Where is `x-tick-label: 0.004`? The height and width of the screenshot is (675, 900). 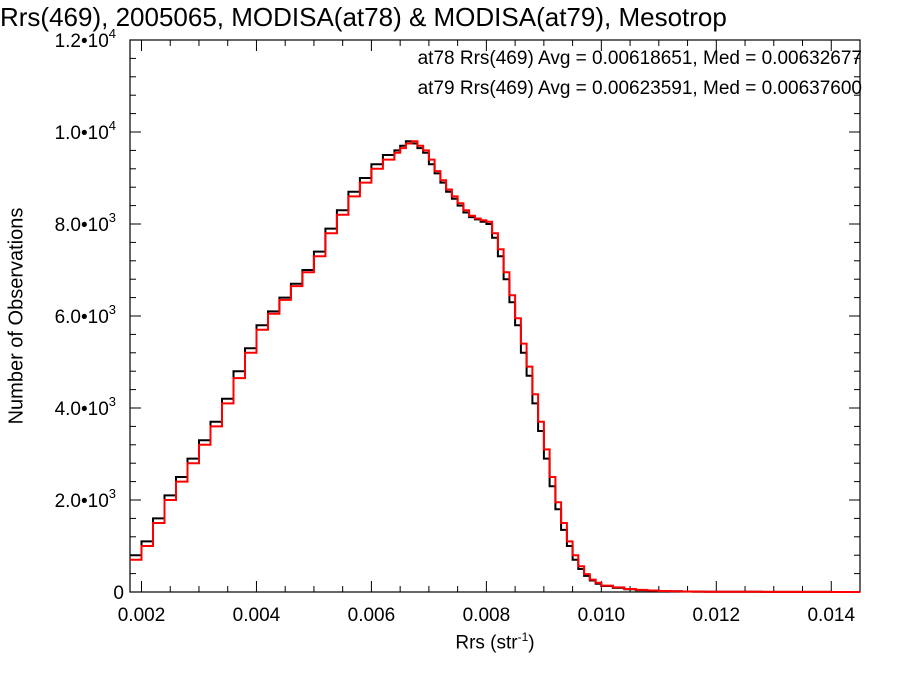
x-tick-label: 0.004 is located at coordinates (257, 615).